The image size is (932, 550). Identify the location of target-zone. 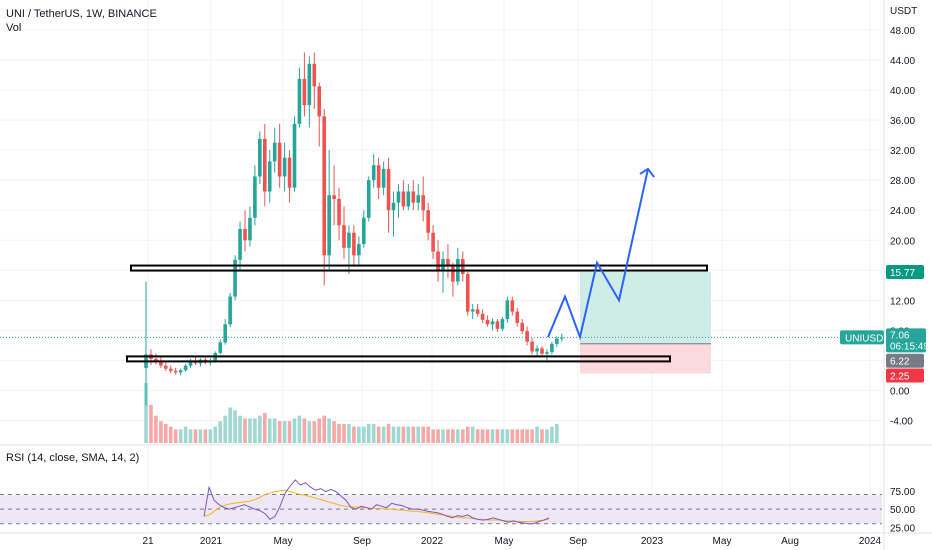
(645, 308).